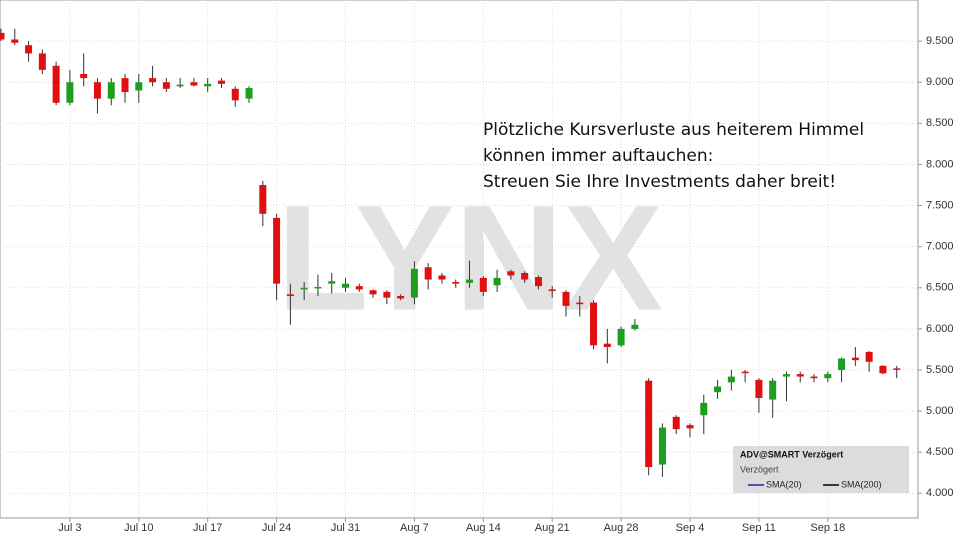 This screenshot has width=960, height=545. Describe the element at coordinates (940, 164) in the screenshot. I see `y-tick-label: 8.000` at that location.